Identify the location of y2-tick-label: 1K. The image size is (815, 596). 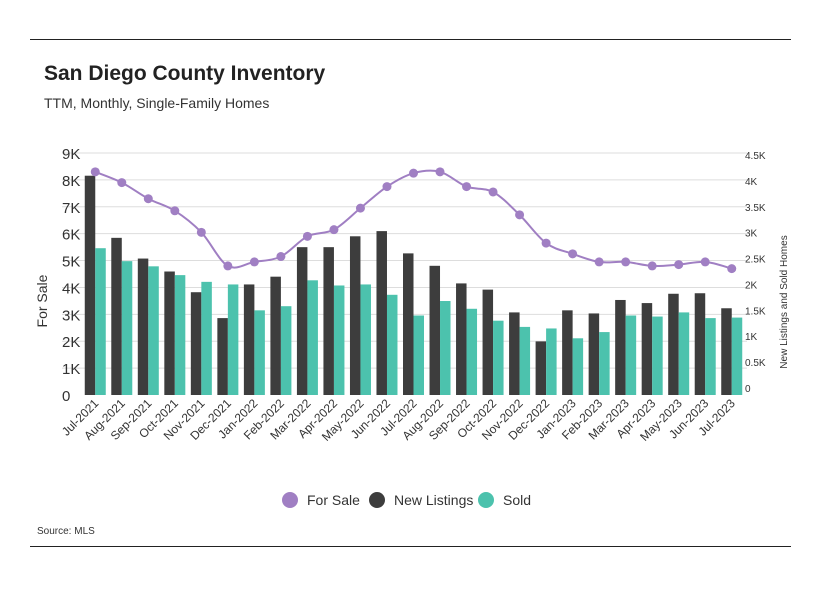
(751, 337).